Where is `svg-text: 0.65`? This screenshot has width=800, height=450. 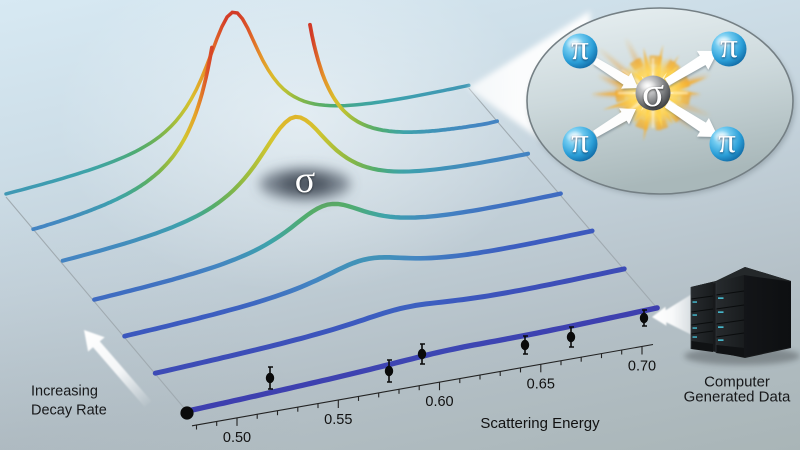 svg-text: 0.65 is located at coordinates (541, 384).